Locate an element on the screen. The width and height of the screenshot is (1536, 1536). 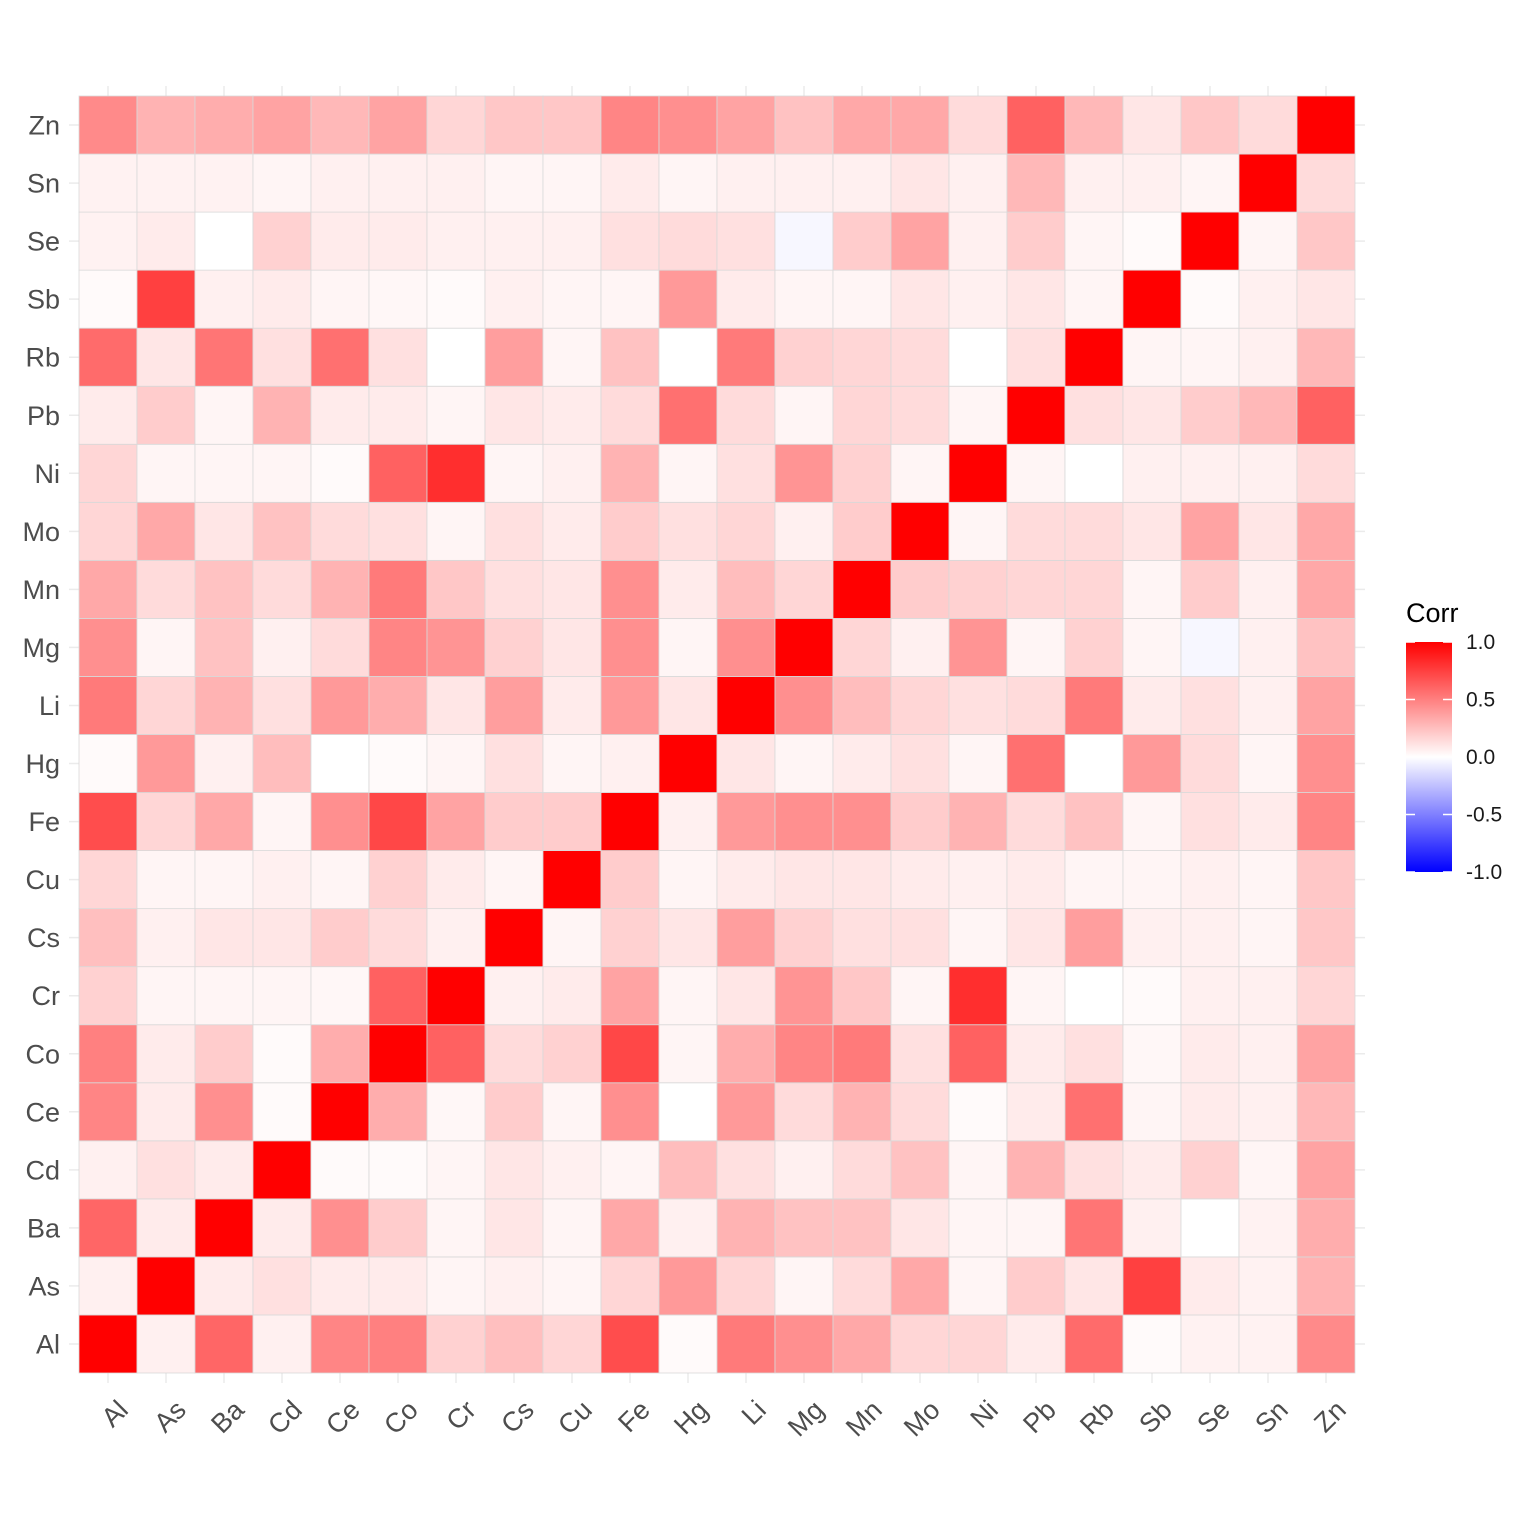
heatmap-cell-rb-li is located at coordinates (746, 357).